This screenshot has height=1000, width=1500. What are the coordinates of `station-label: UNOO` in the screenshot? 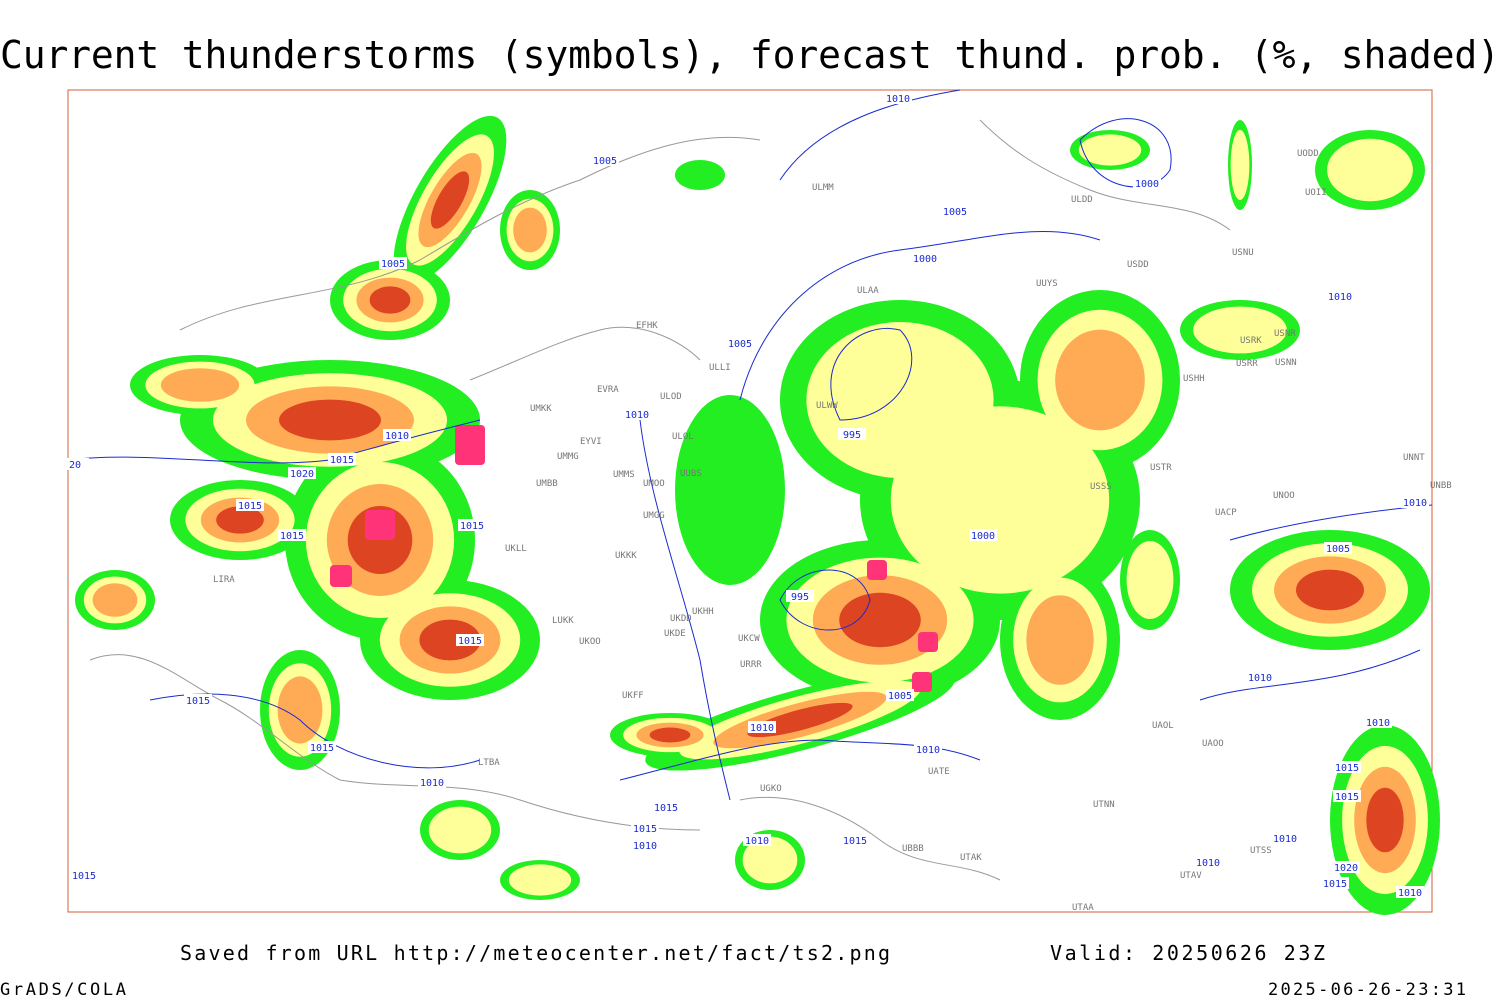 It's located at (1284, 496).